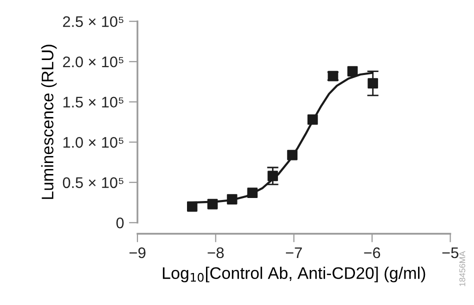  Describe the element at coordinates (450, 253) in the screenshot. I see `x-tick-label: −5` at that location.